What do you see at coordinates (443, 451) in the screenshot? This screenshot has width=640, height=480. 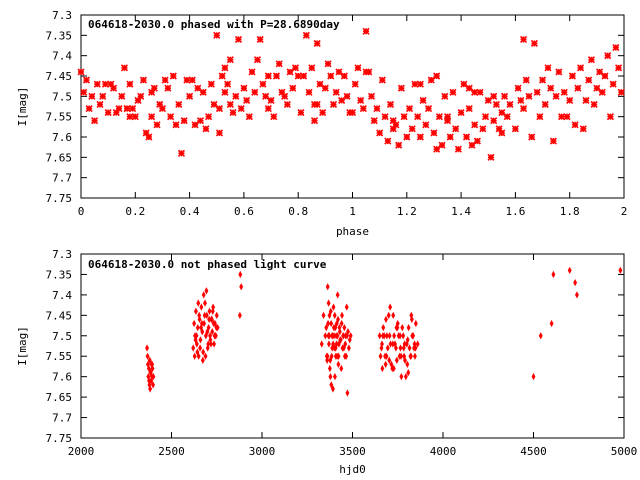 I see `unphased-x-tick-label: 4000` at bounding box center [443, 451].